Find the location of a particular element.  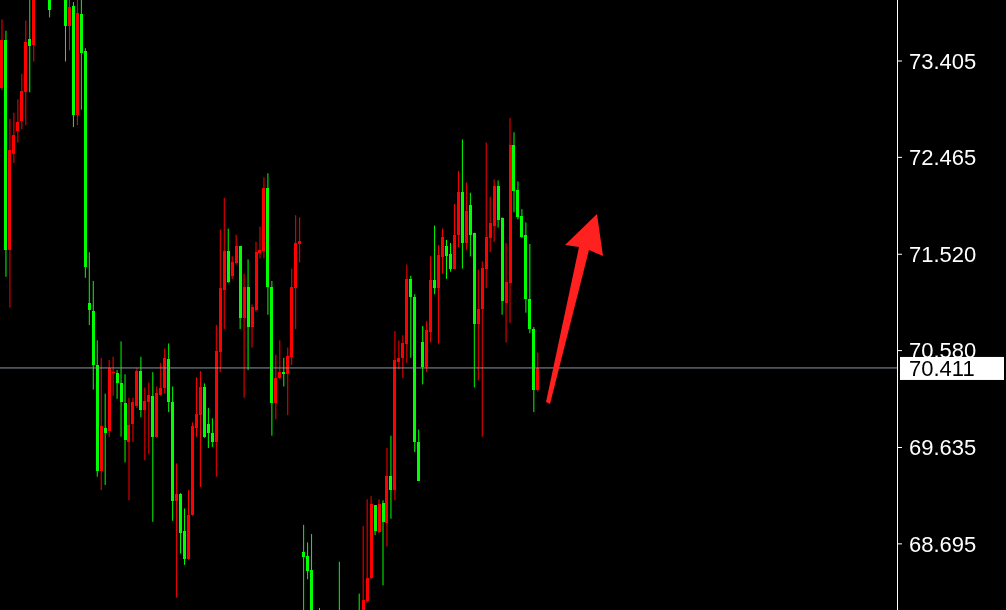

y-tick-label: 71.520 is located at coordinates (943, 254).